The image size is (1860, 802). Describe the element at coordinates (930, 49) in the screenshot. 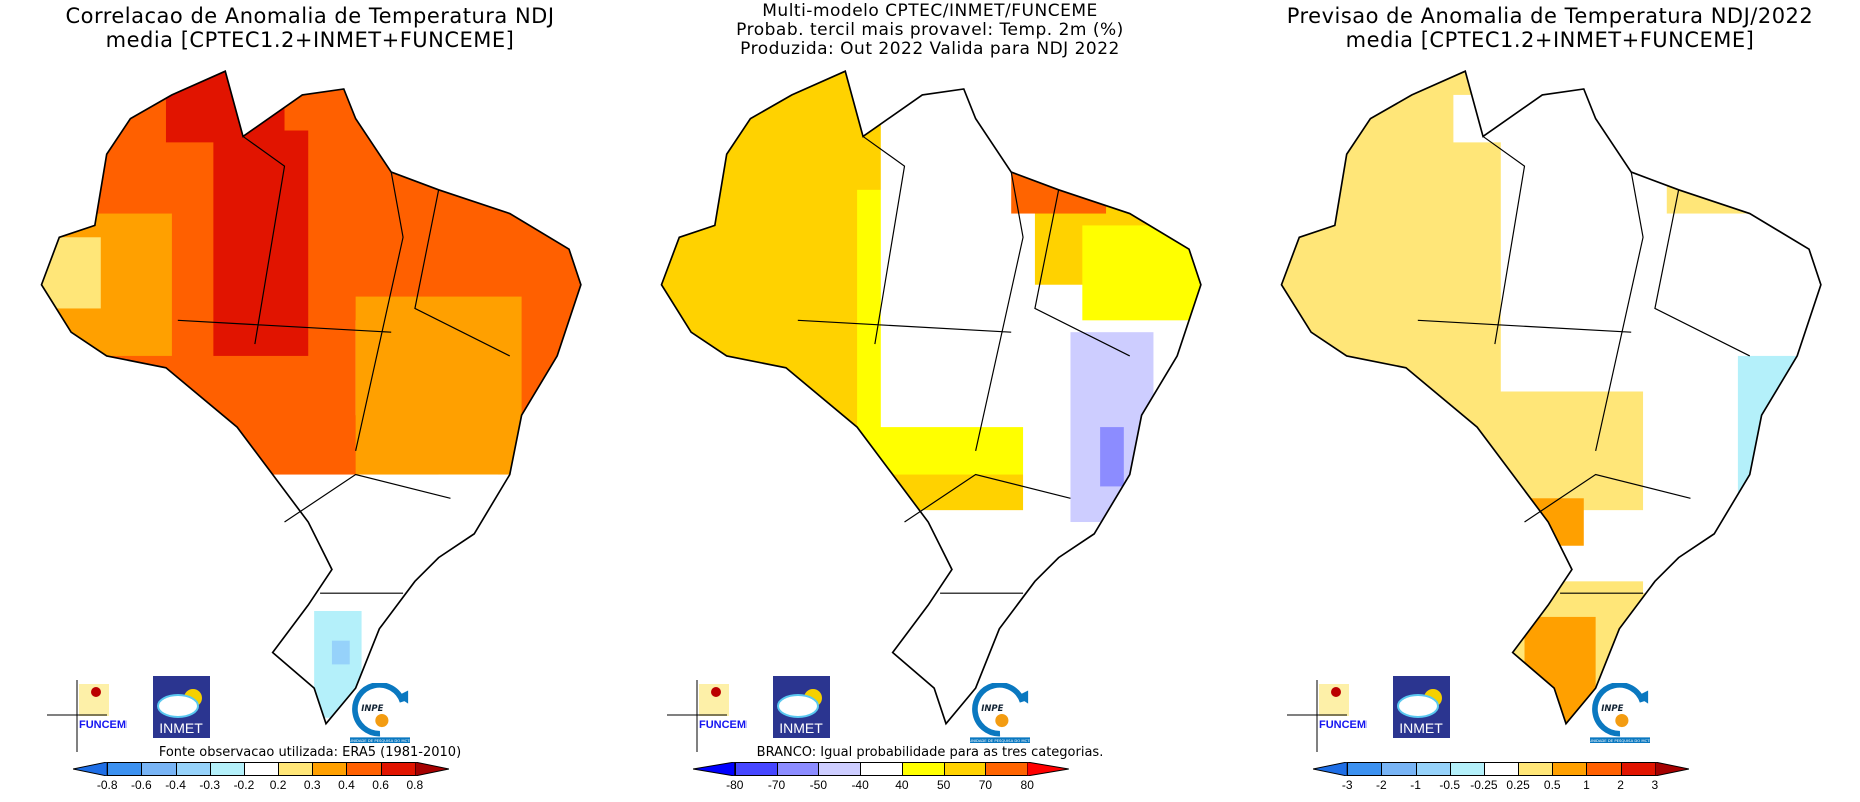

I see `title-line: Produzida: Out 2022 Valida para NDJ 2022` at that location.